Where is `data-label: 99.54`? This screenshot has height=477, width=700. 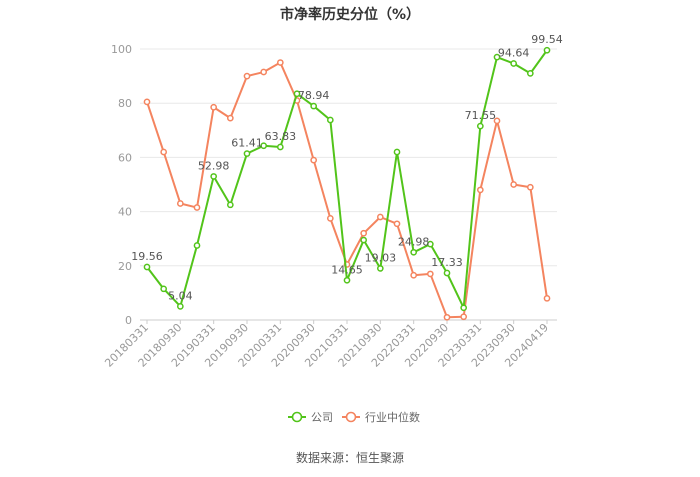 data-label: 99.54 is located at coordinates (547, 39).